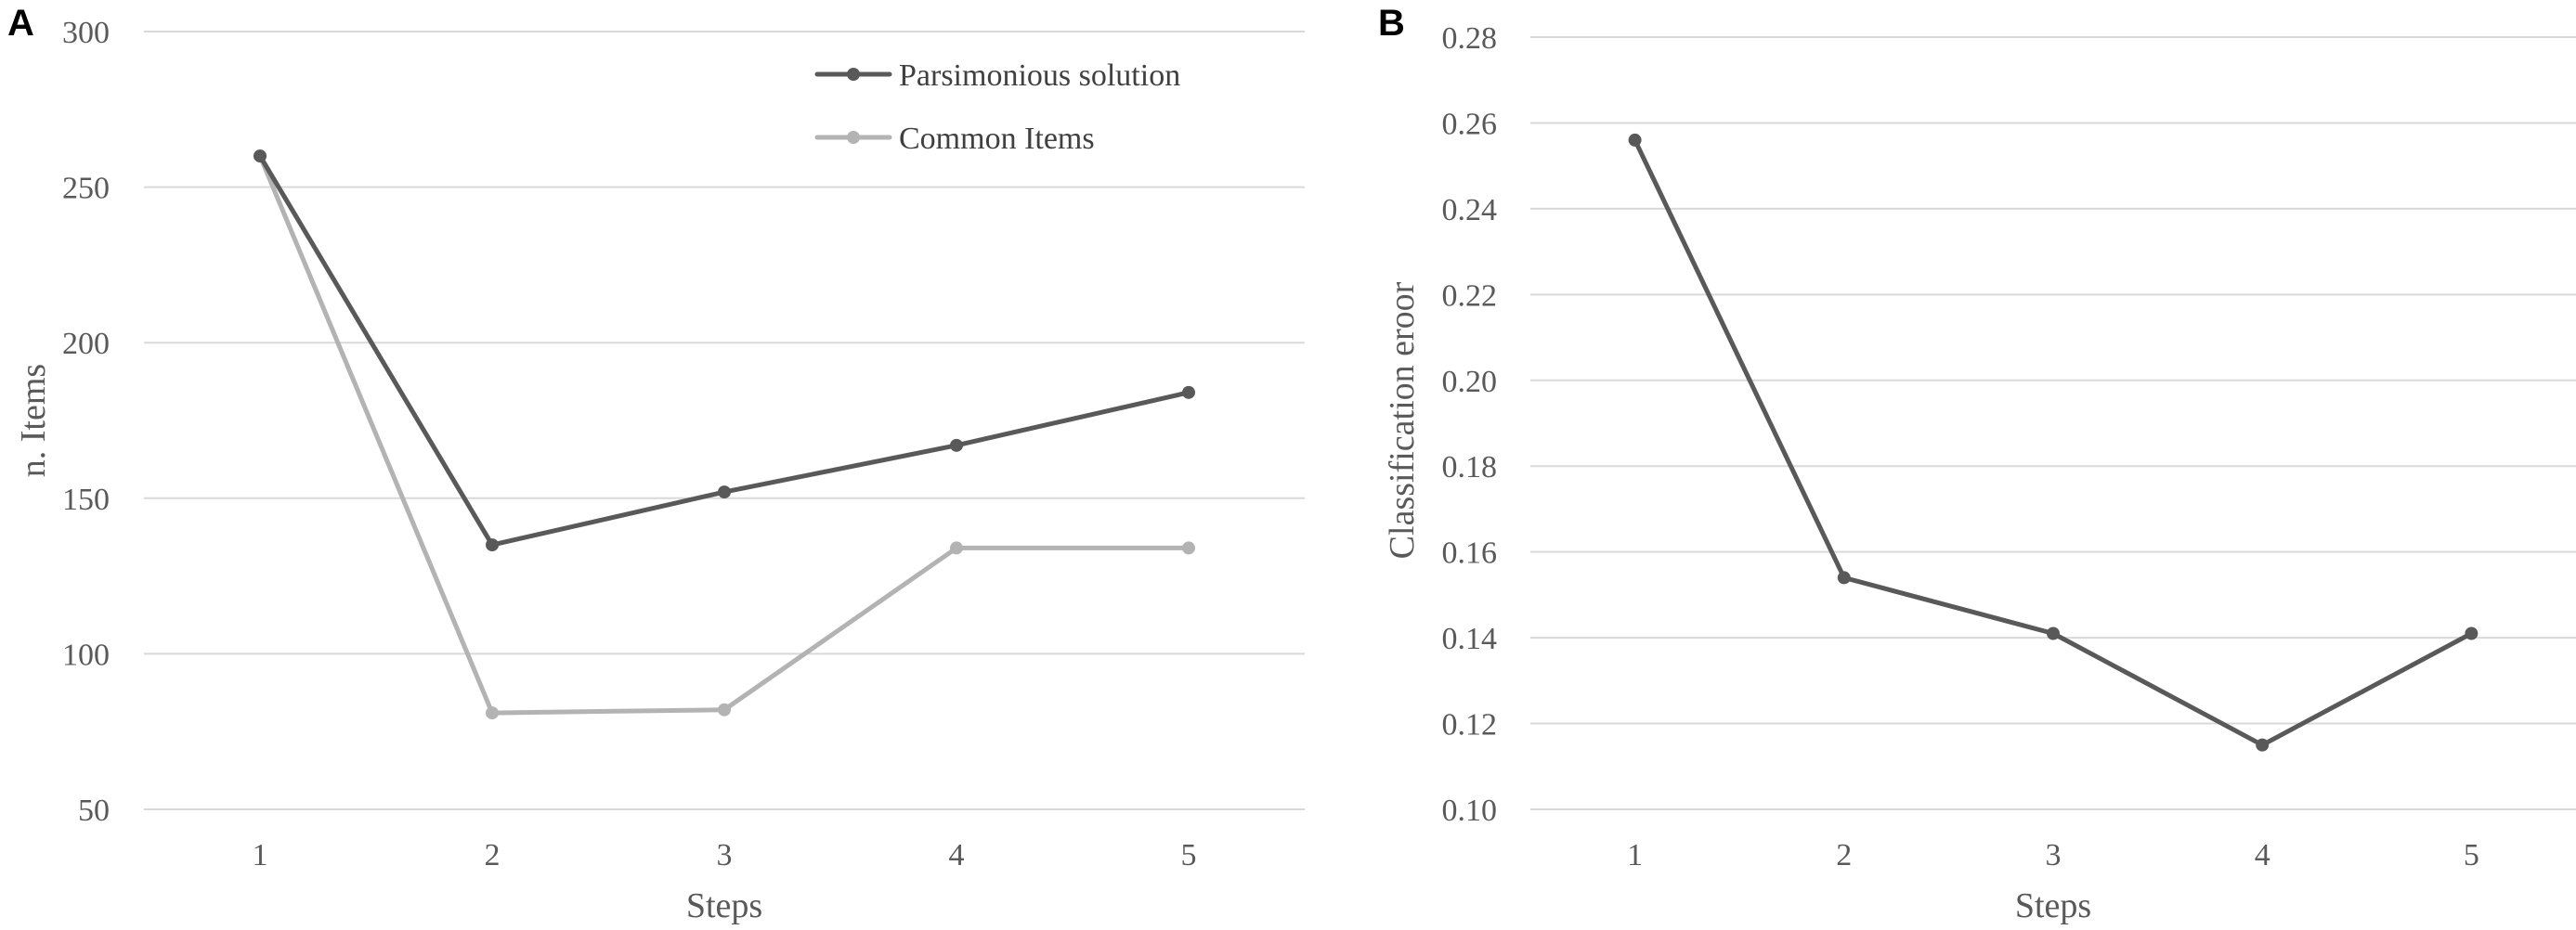  Describe the element at coordinates (1470, 725) in the screenshot. I see `y-tick-label: 0.12` at that location.